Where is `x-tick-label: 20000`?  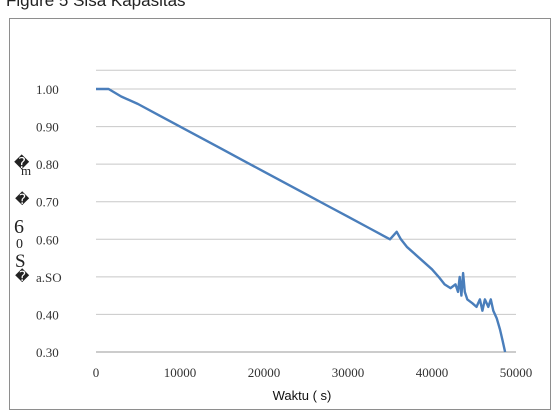
x-tick-label: 20000 is located at coordinates (264, 372).